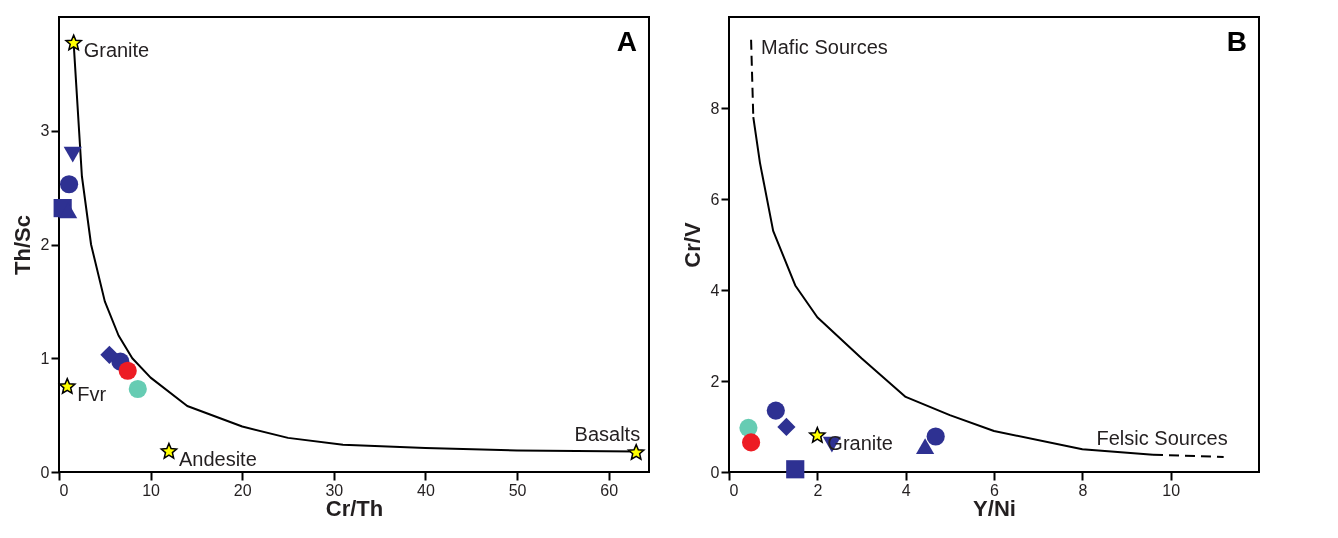 The width and height of the screenshot is (1338, 538). I want to click on y-tick-label: 3, so click(45, 131).